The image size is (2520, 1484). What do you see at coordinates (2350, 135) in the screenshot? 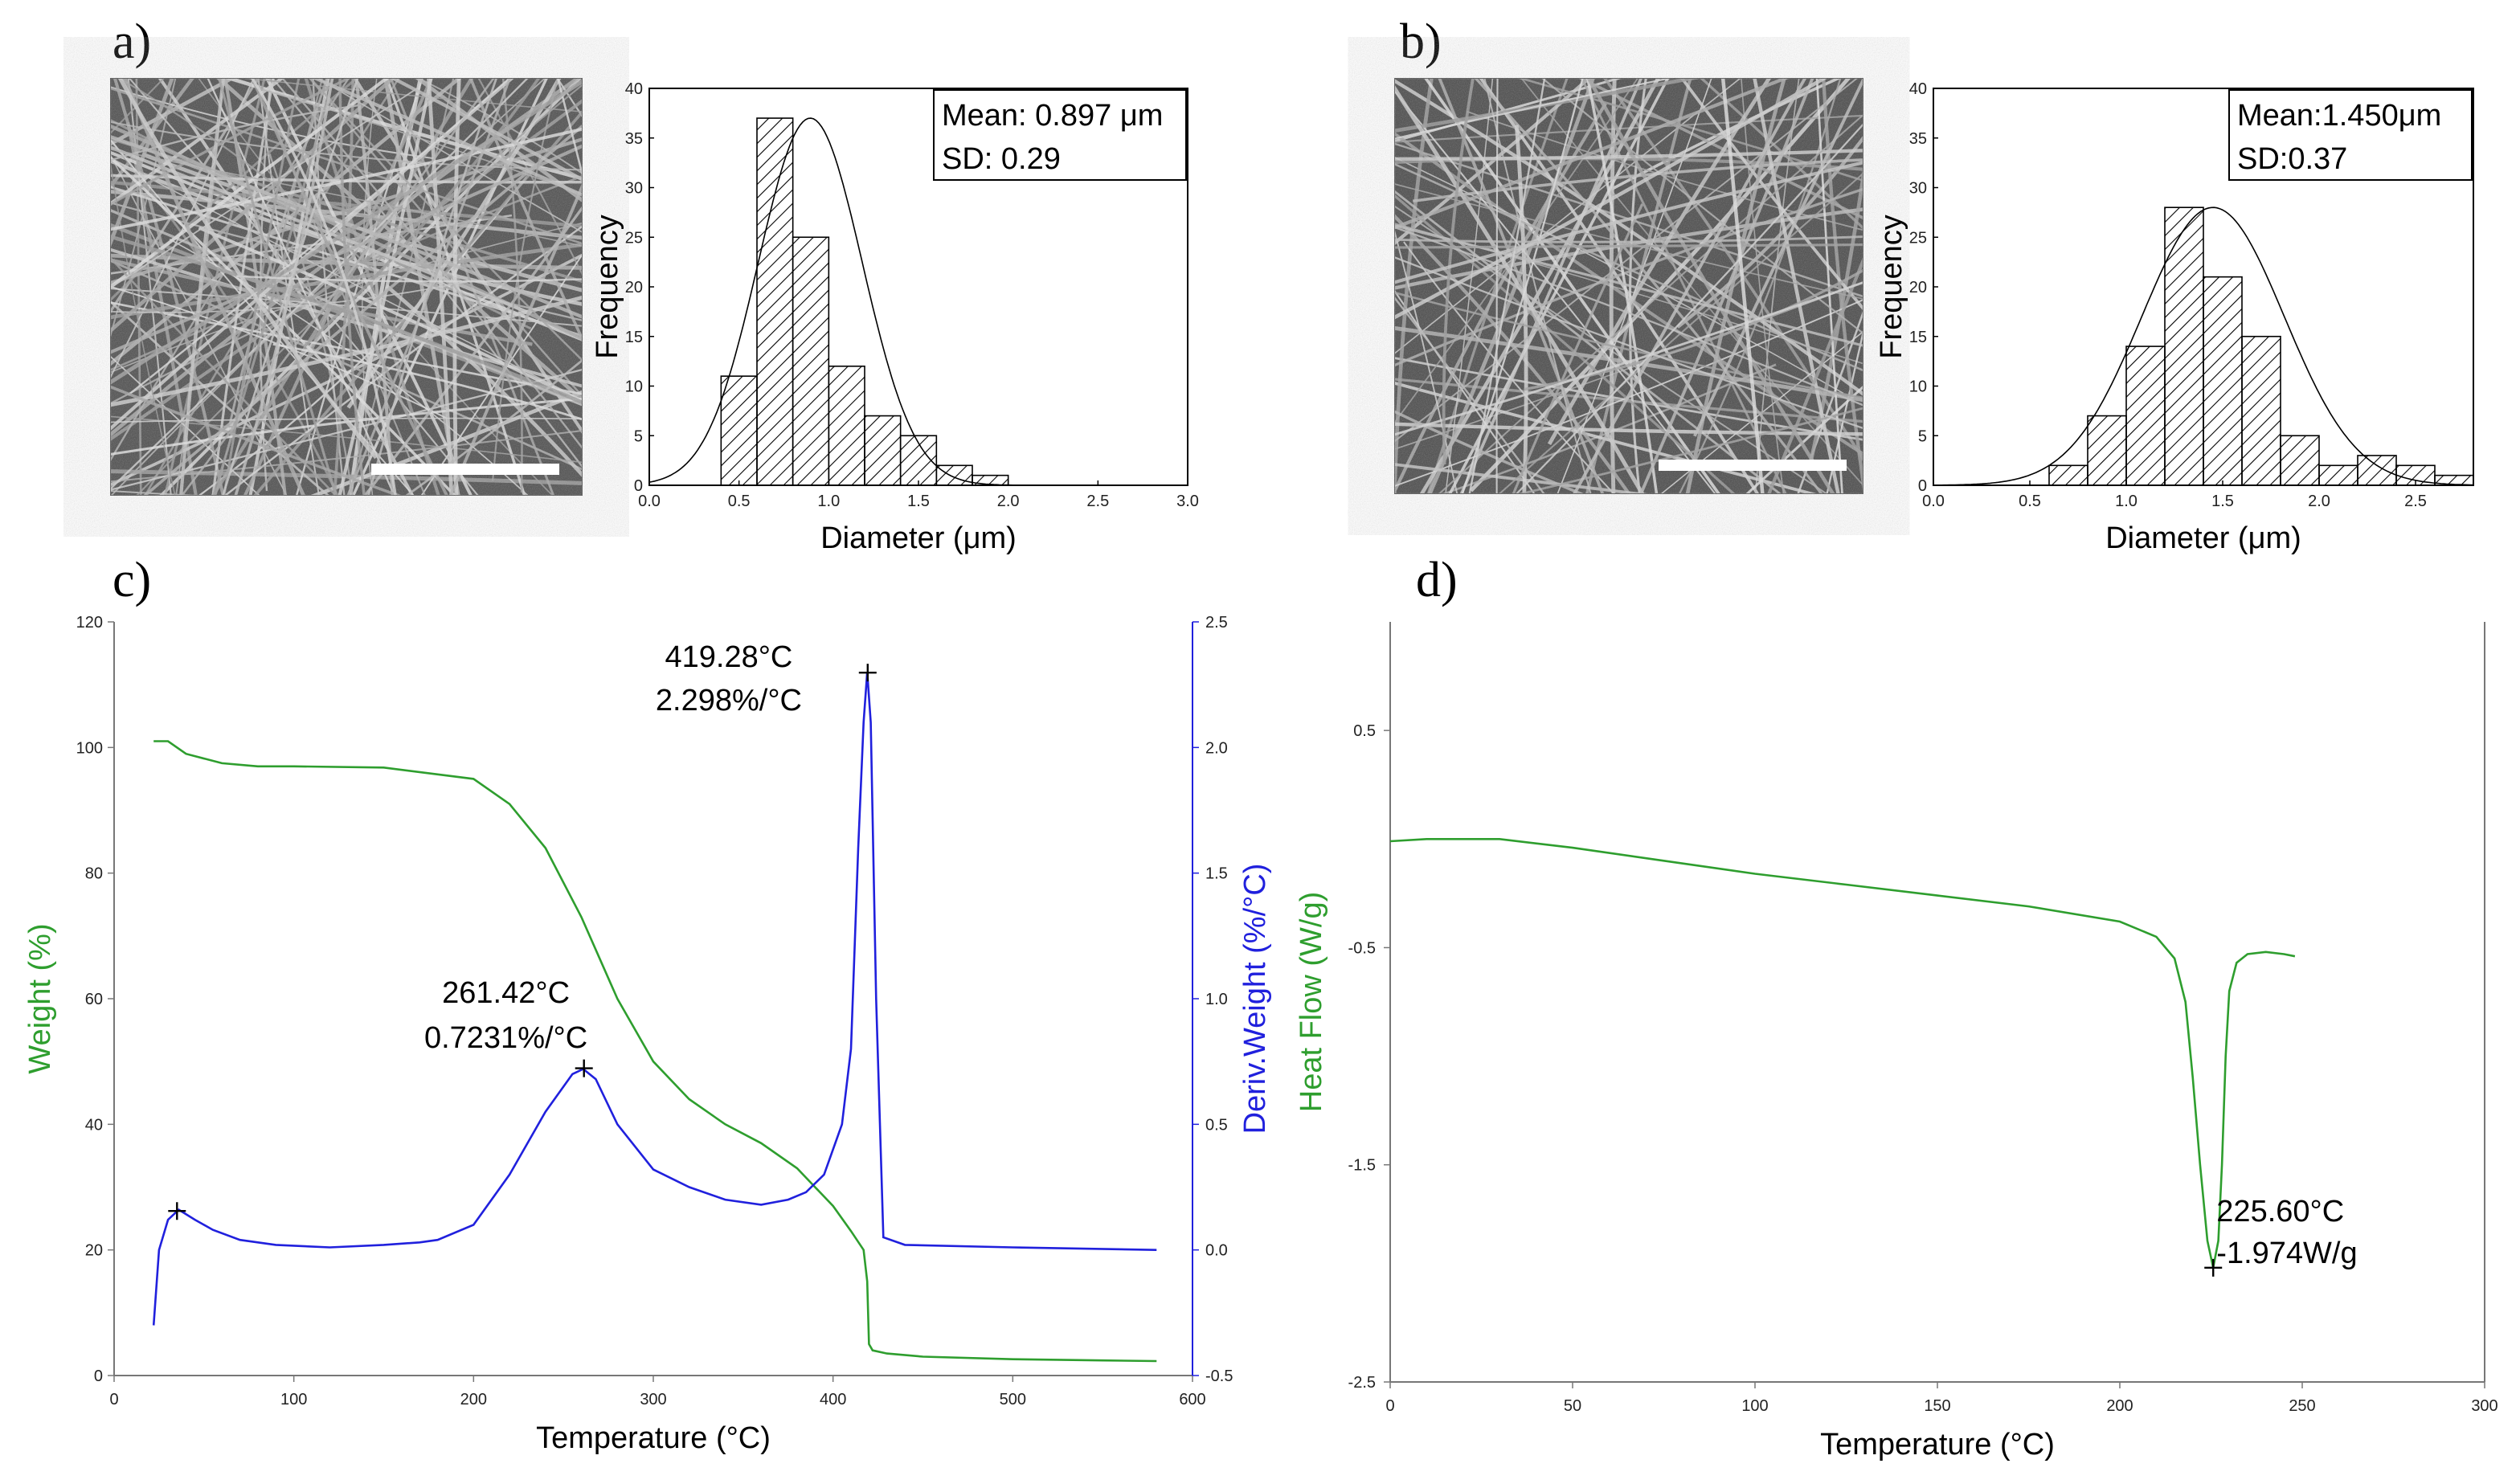
I see `stats-legend-box` at bounding box center [2350, 135].